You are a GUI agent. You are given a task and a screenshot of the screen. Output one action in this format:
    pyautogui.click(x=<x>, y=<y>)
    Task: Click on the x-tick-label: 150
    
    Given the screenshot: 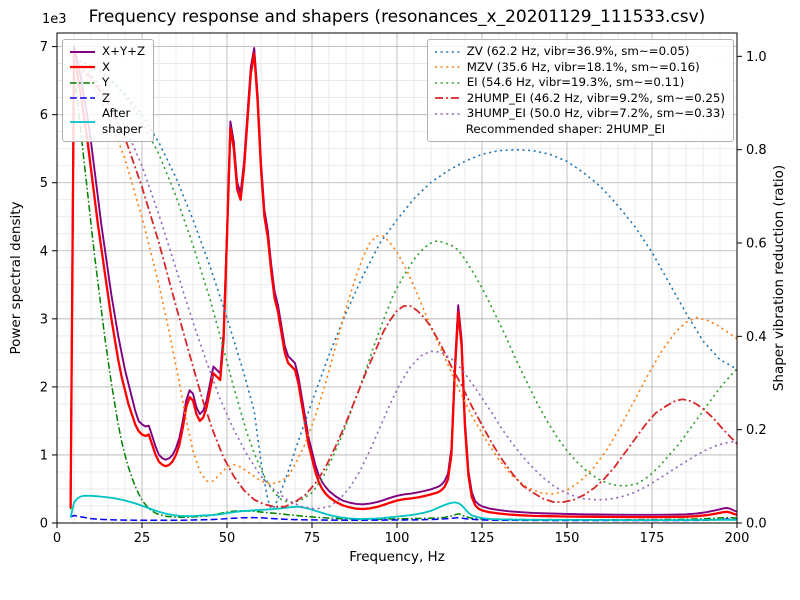 What is the action you would take?
    pyautogui.click(x=567, y=538)
    